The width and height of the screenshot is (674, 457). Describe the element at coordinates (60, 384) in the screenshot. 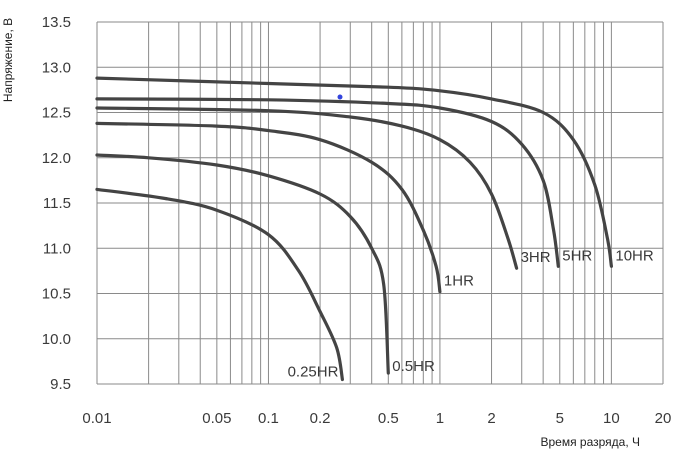

I see `y-tick-label: 9.5` at that location.